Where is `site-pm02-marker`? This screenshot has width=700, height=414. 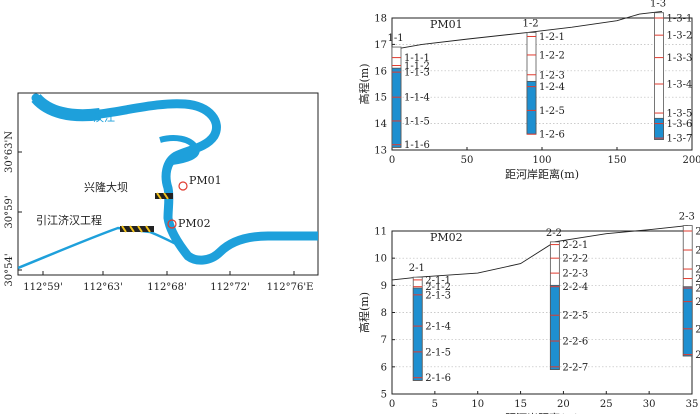
site-pm02-marker is located at coordinates (172, 224).